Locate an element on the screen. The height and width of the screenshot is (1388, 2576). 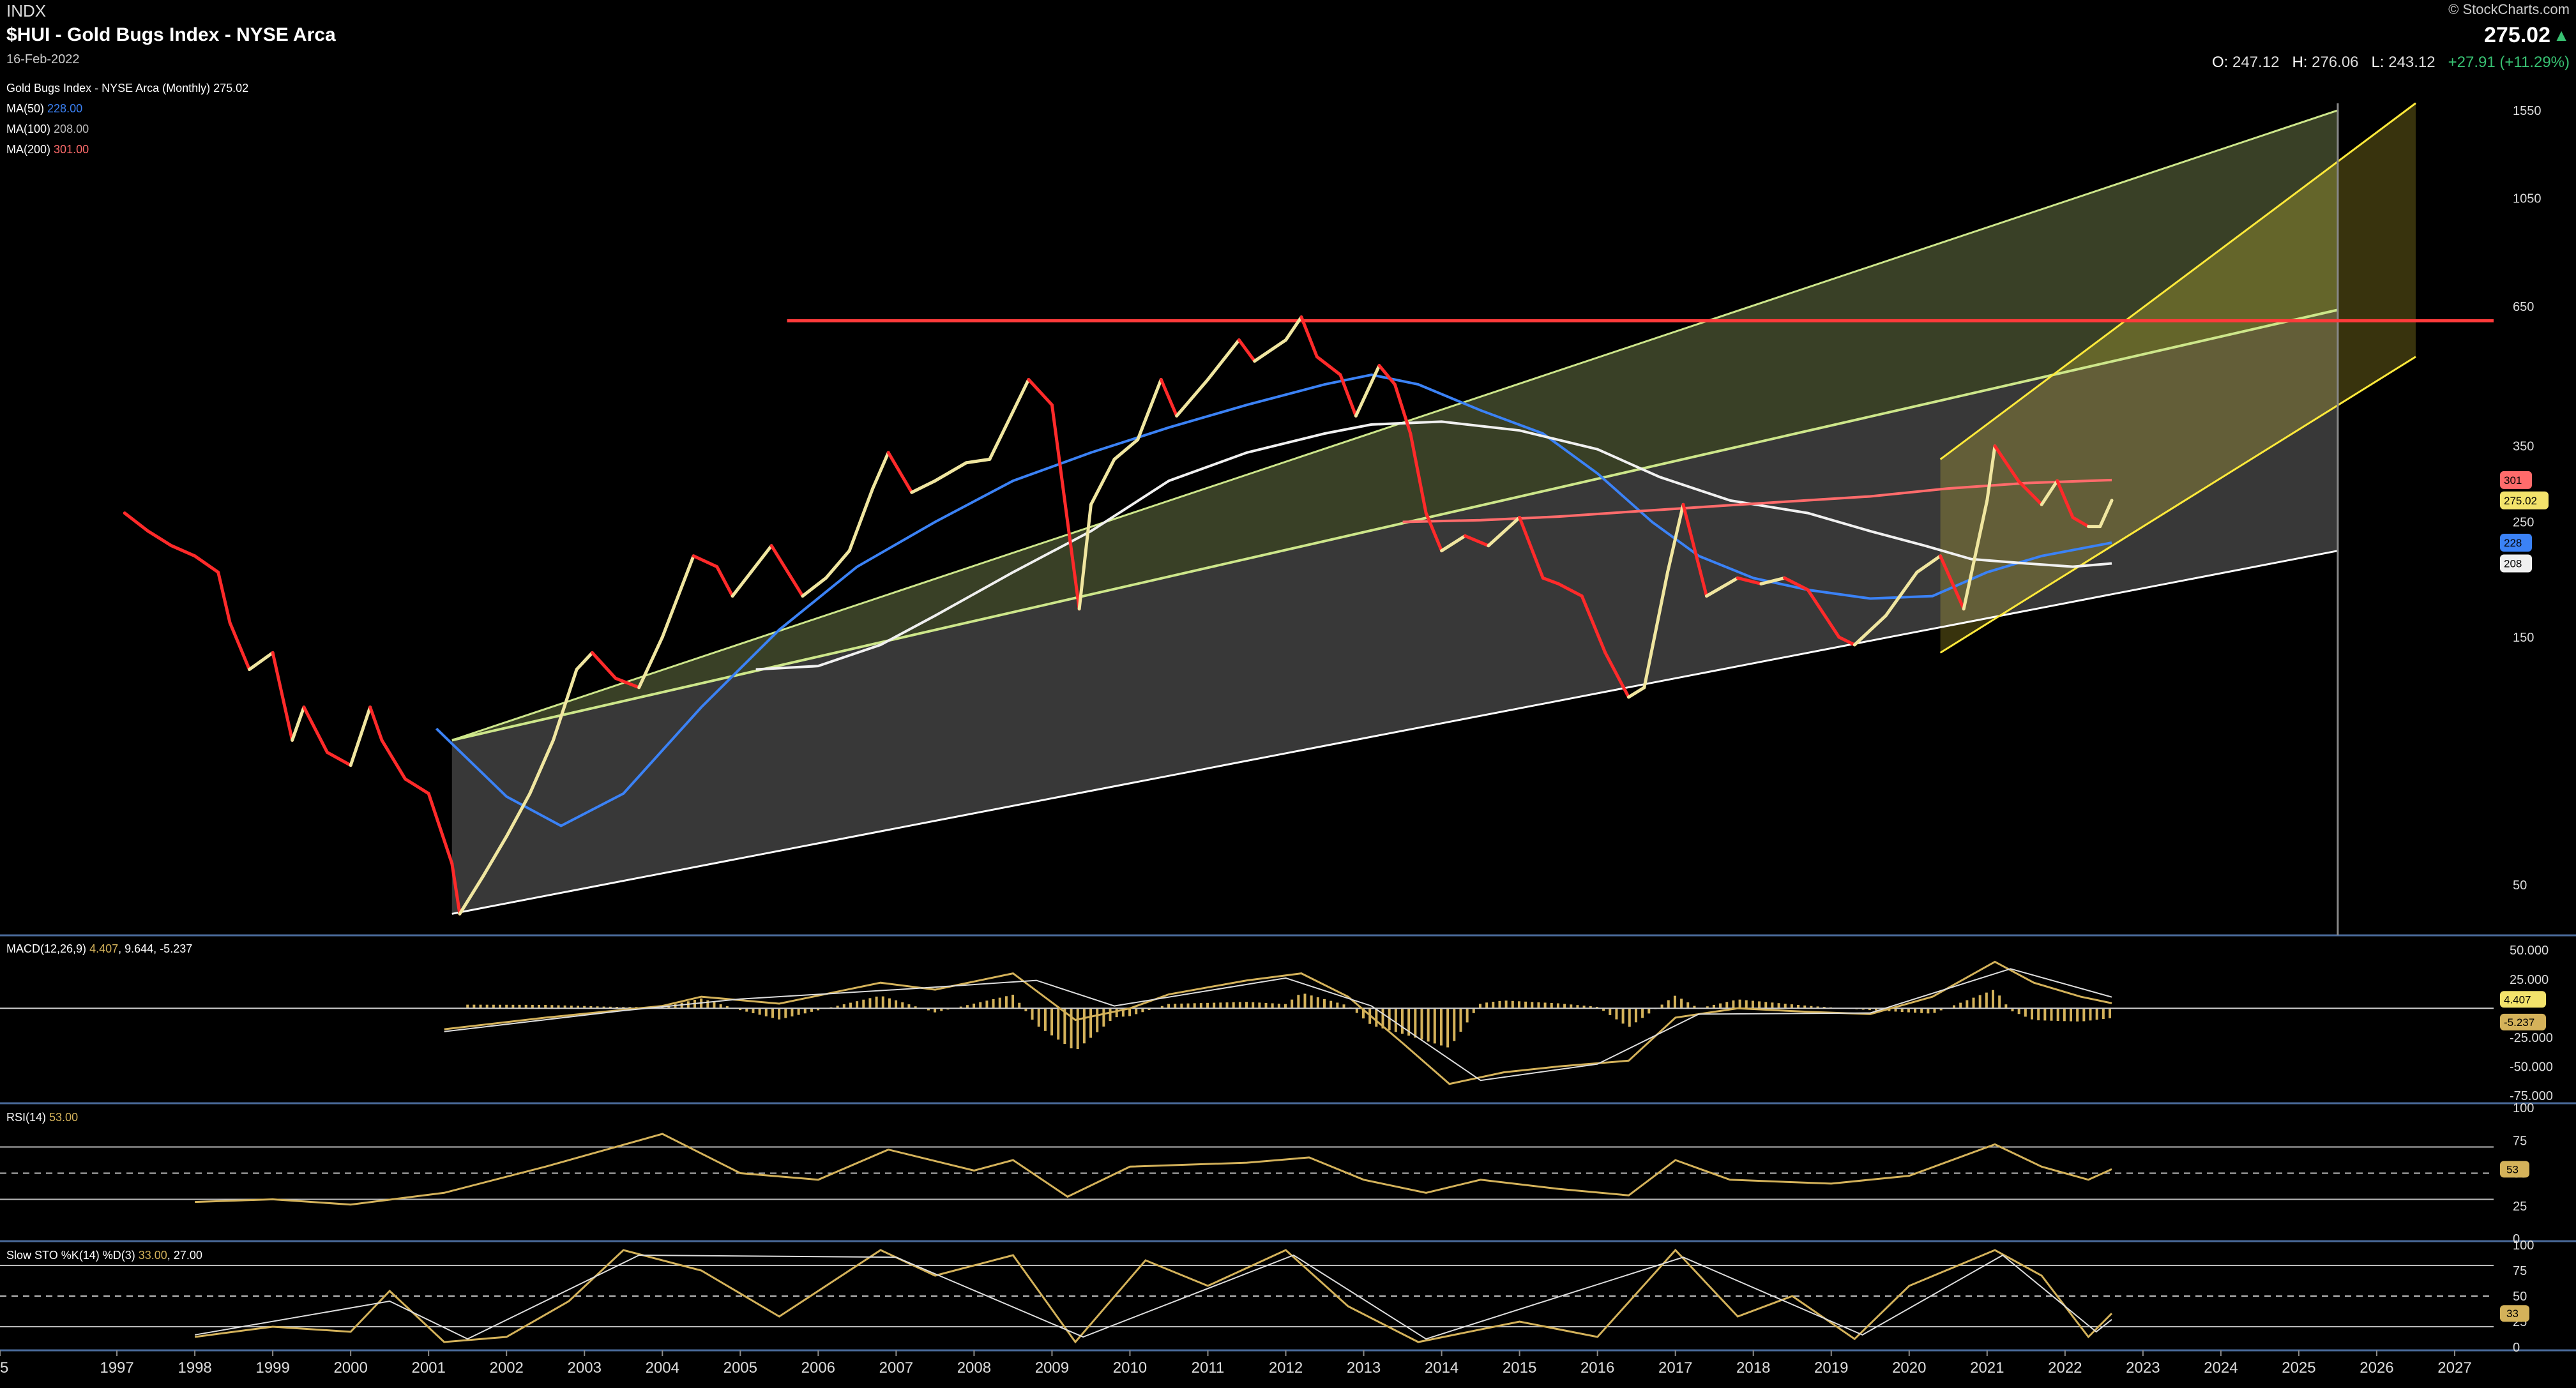
ma100-label: MA(100) is located at coordinates (29, 129).